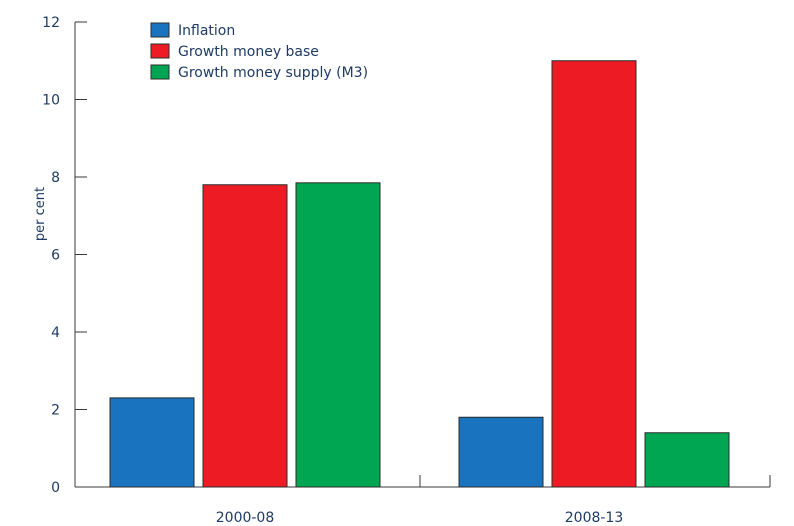 The width and height of the screenshot is (794, 526). What do you see at coordinates (51, 101) in the screenshot?
I see `y-tick-label: 10` at bounding box center [51, 101].